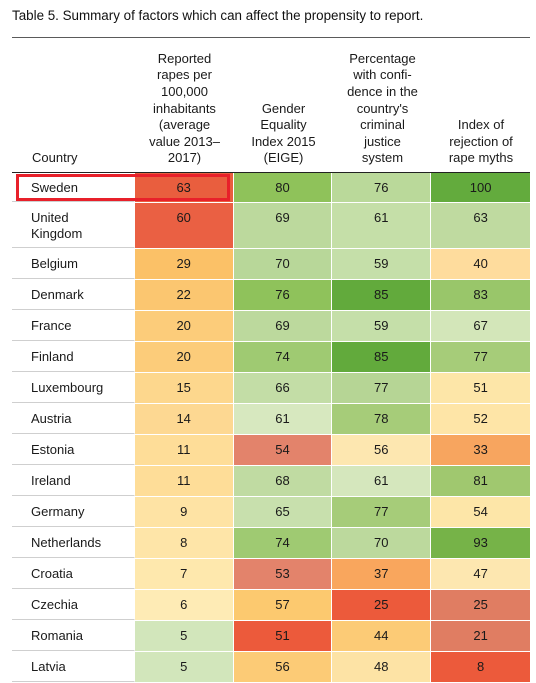 The width and height of the screenshot is (536, 683). I want to click on header-country: Country, so click(55, 158).